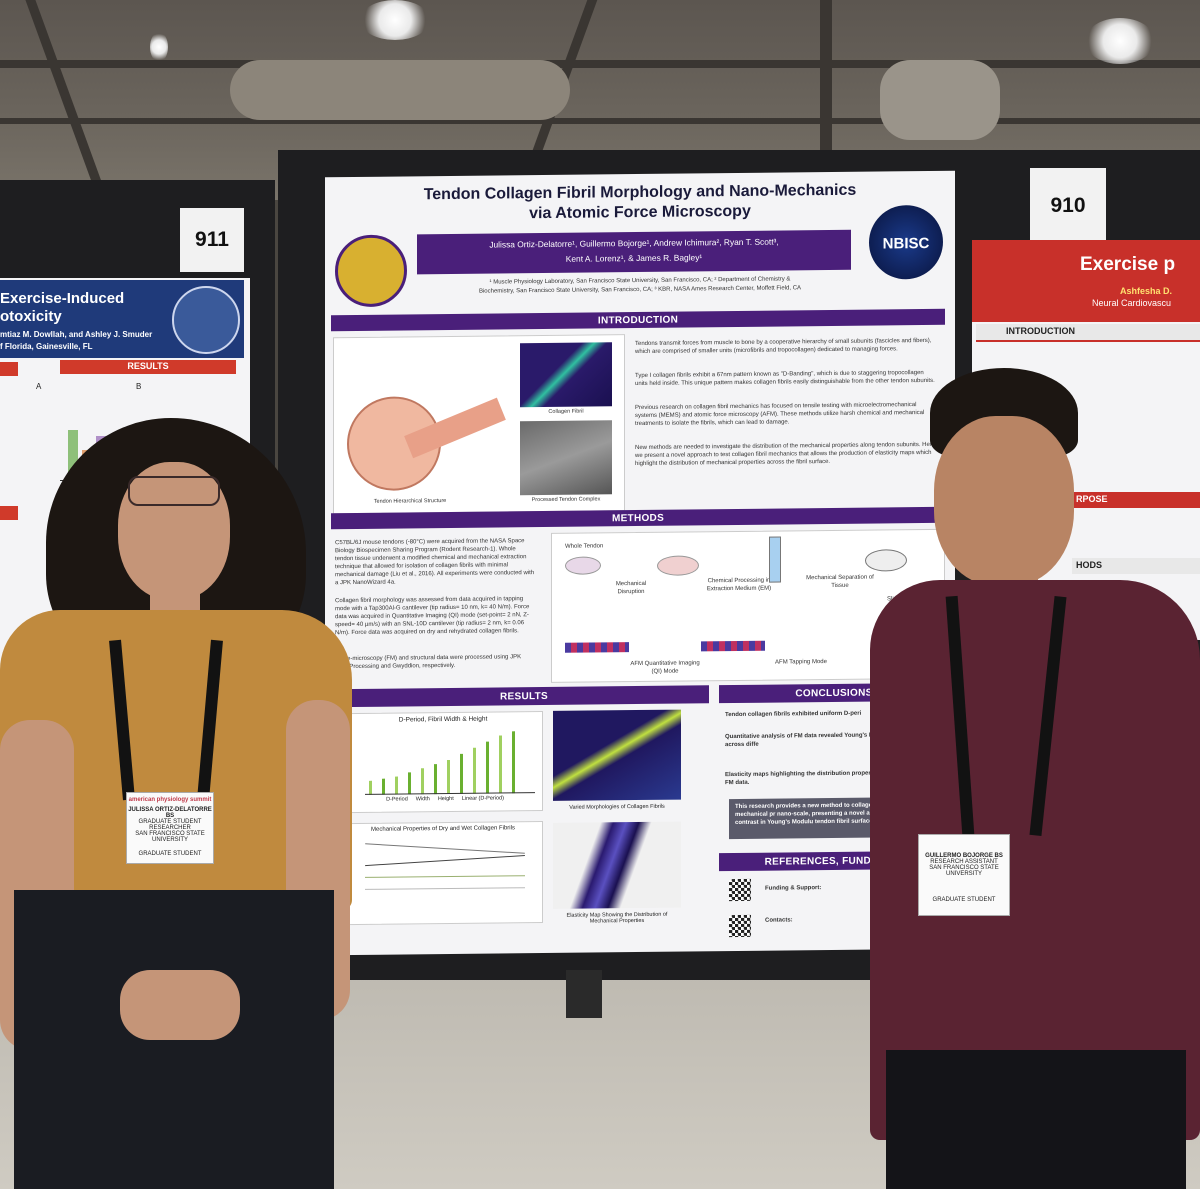  What do you see at coordinates (740, 890) in the screenshot?
I see `qr-code-abstract` at bounding box center [740, 890].